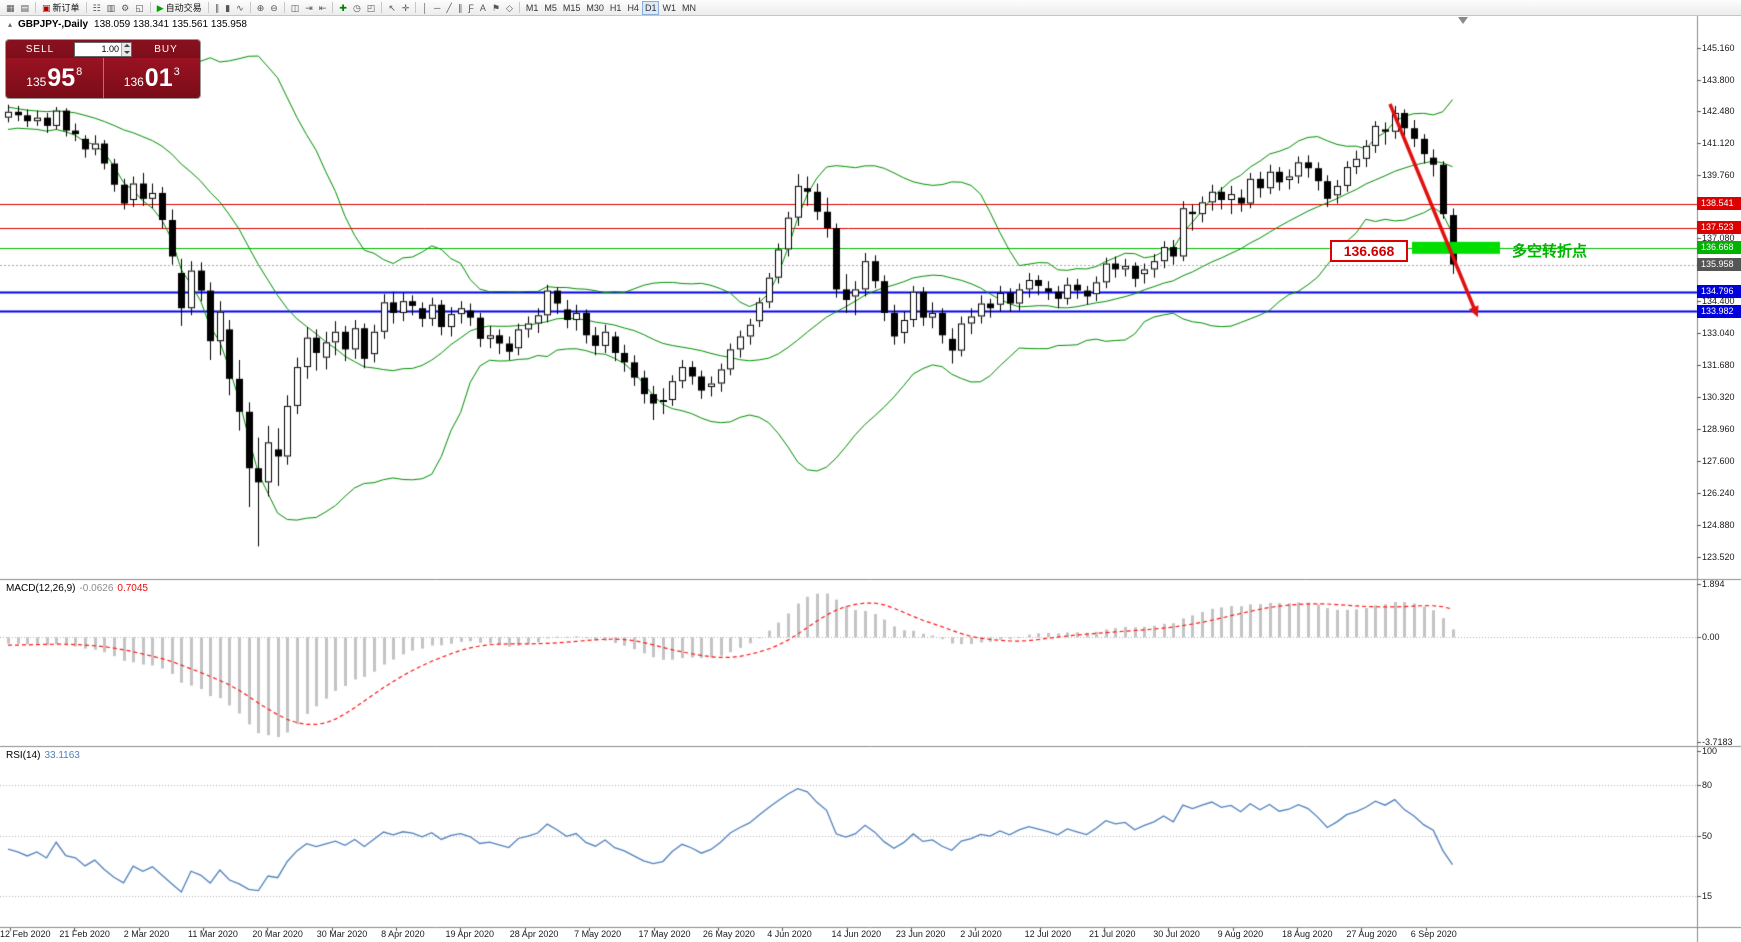 The height and width of the screenshot is (942, 1741). What do you see at coordinates (53, 24) in the screenshot?
I see `chart-symbol-period: GBPJPY-,Daily` at bounding box center [53, 24].